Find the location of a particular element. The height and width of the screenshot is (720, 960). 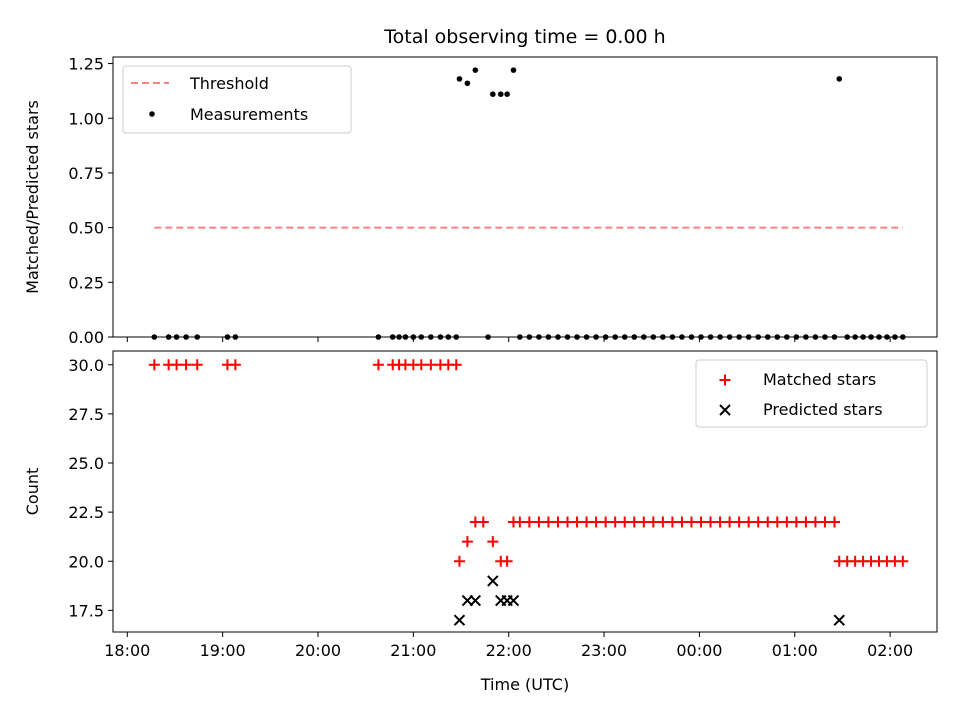

legend-matched-swatch is located at coordinates (725, 380).